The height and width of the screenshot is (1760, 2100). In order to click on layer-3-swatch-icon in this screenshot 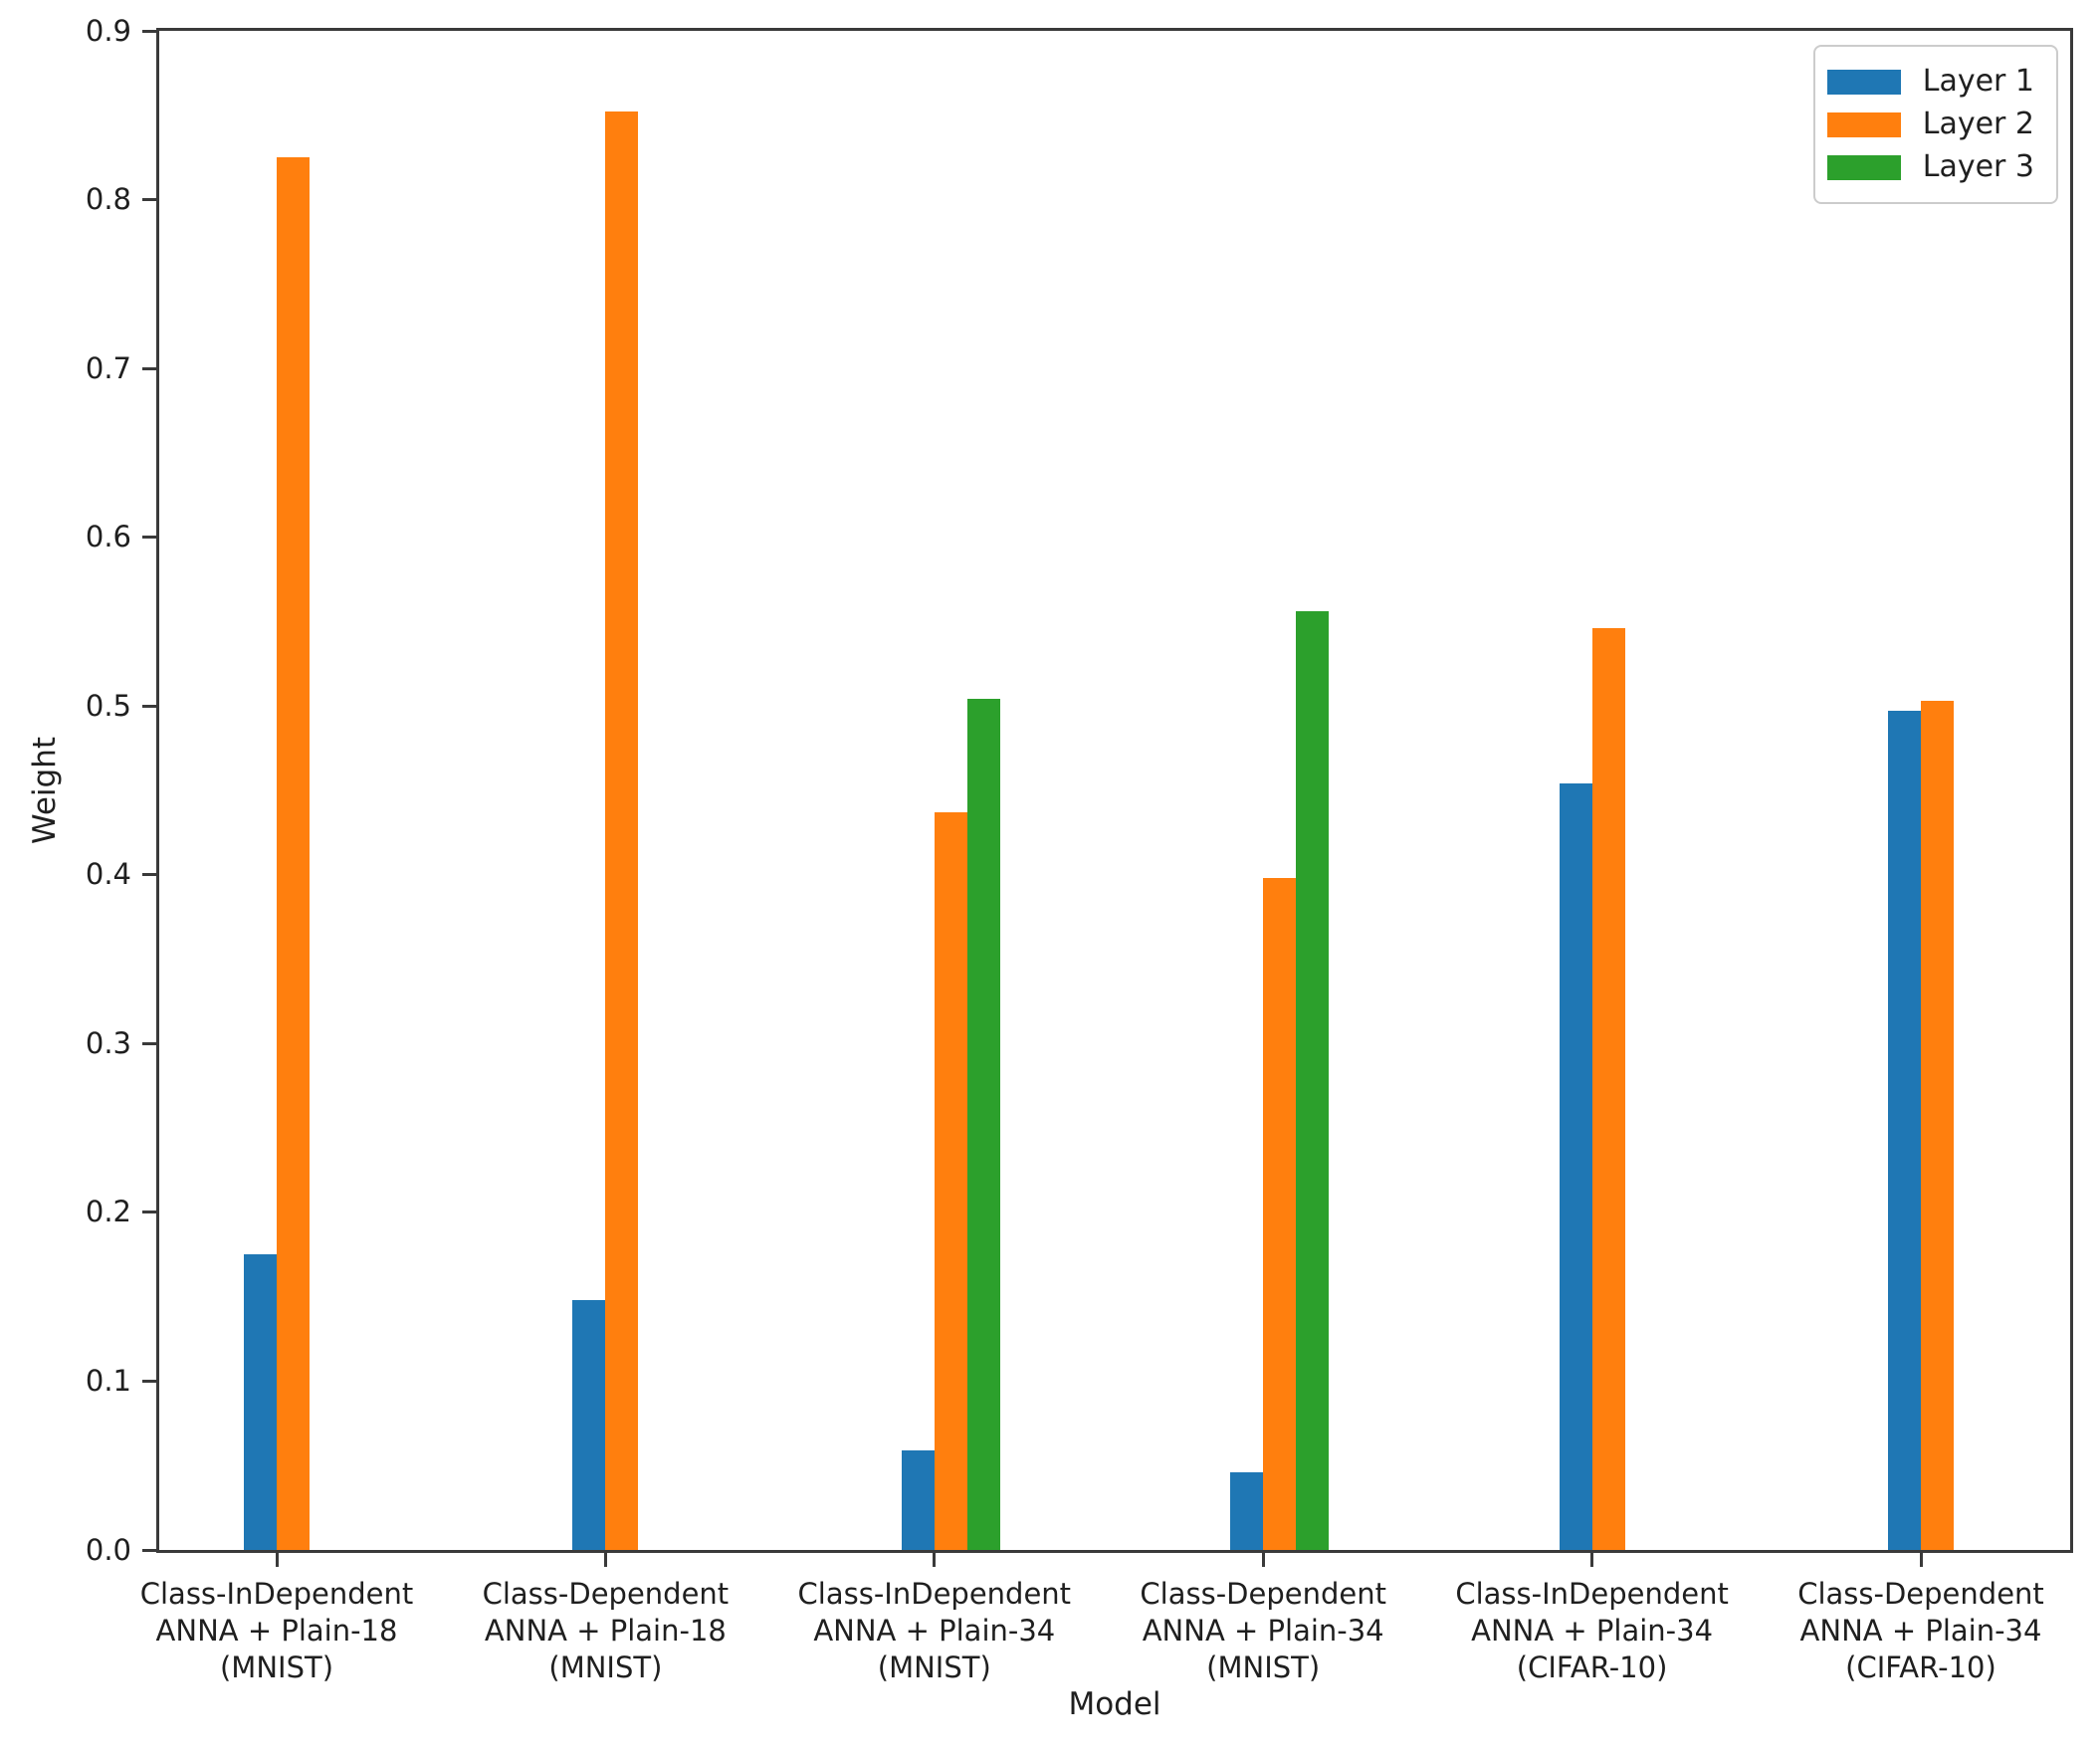, I will do `click(1863, 167)`.